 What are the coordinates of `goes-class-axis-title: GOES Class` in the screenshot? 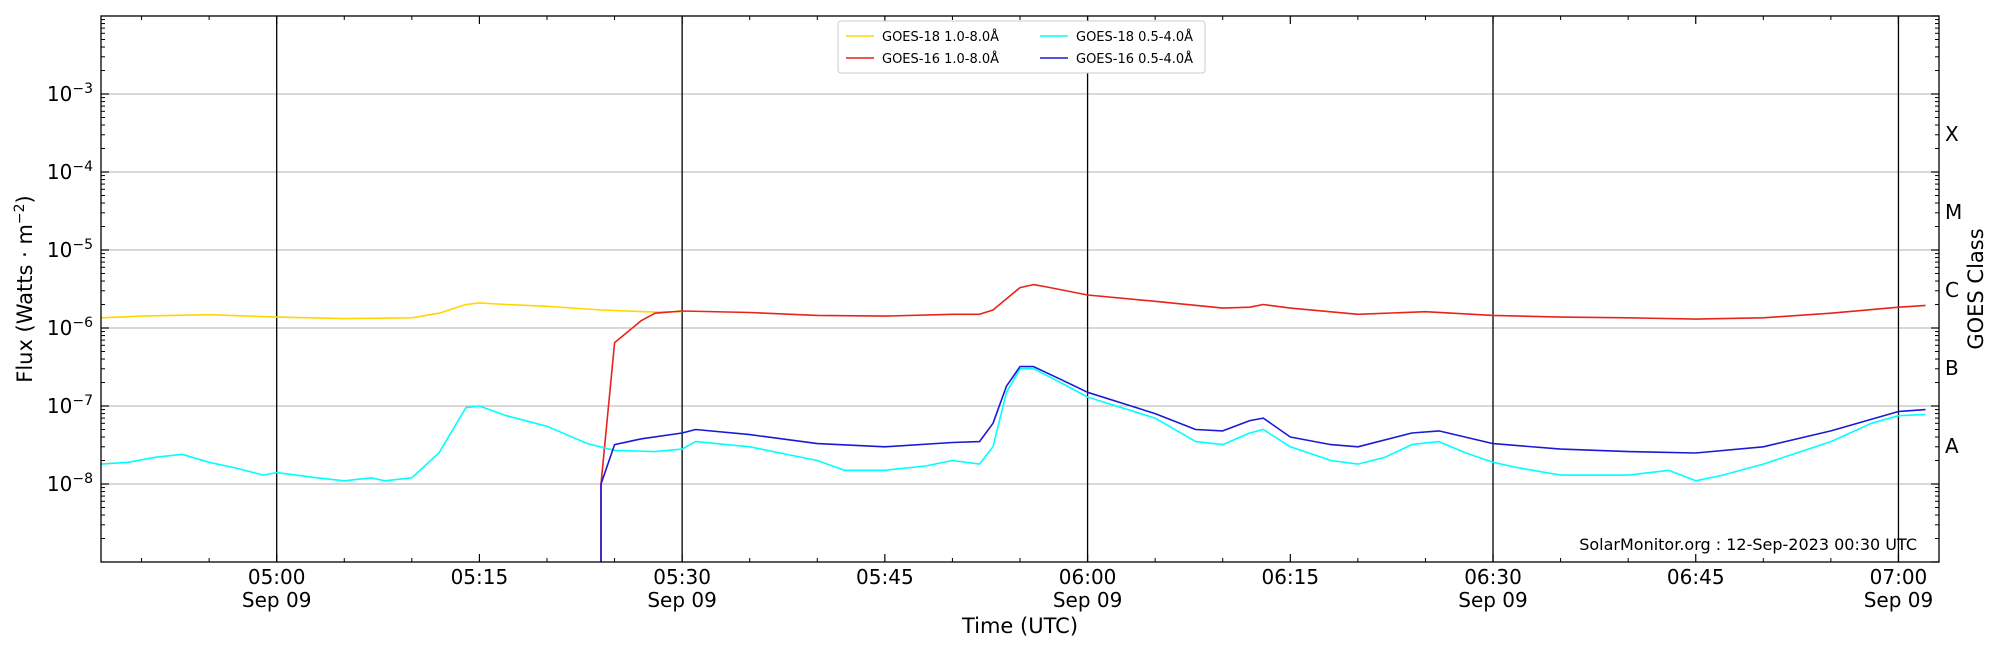 It's located at (1976, 288).